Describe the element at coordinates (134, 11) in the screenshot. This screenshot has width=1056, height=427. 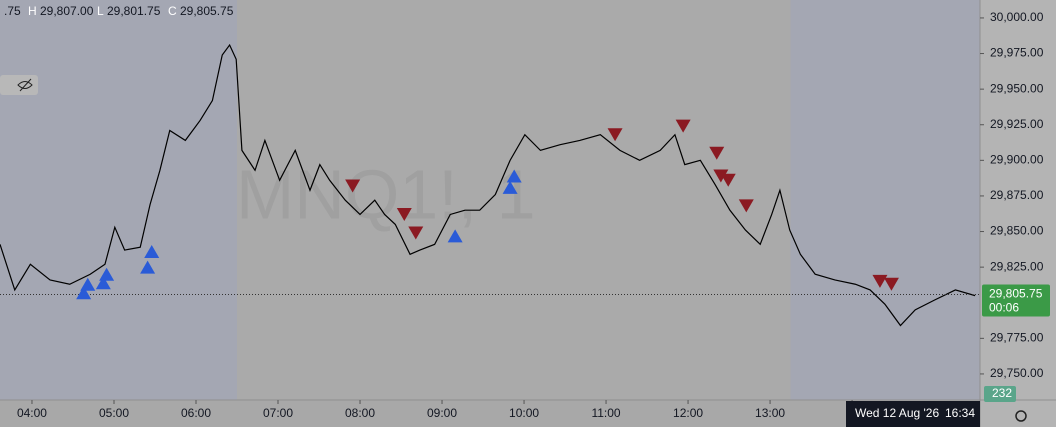
I see `legend-low: 29,801.75` at that location.